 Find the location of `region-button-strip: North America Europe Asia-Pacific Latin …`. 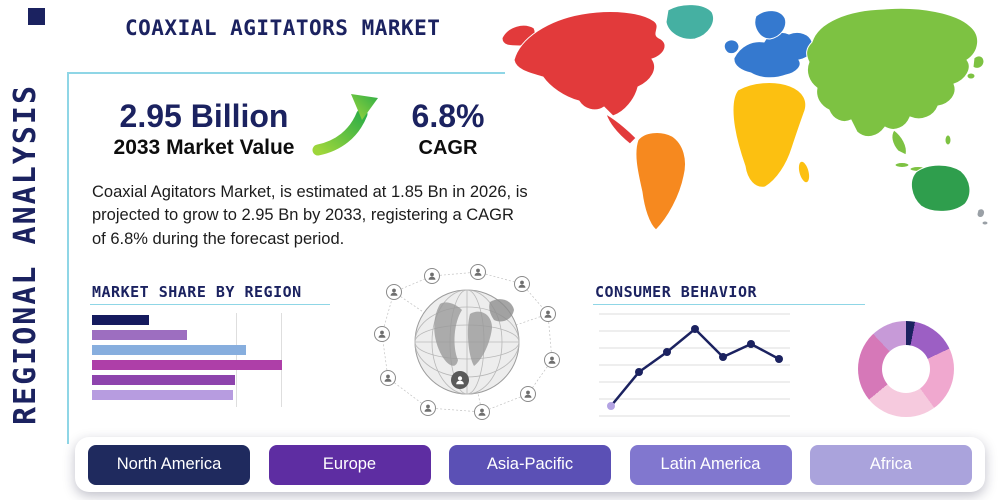

region-button-strip: North America Europe Asia-Pacific Latin … is located at coordinates (530, 464).